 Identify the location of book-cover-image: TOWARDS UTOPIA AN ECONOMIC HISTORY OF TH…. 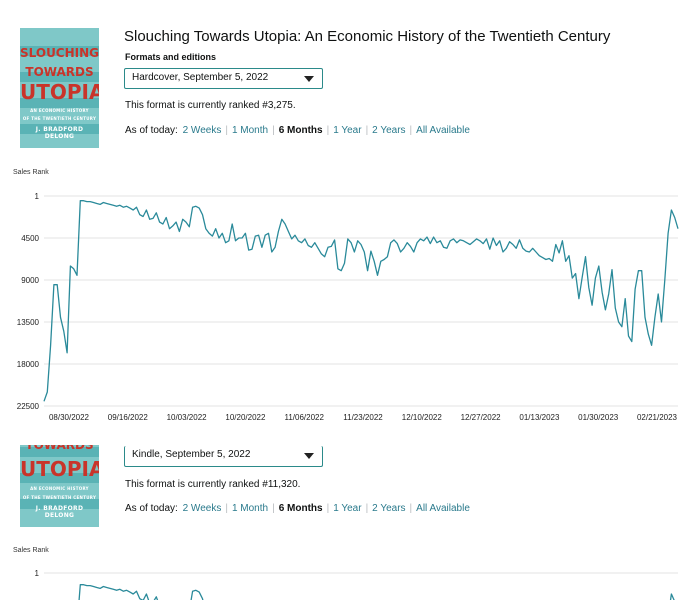
(59, 486).